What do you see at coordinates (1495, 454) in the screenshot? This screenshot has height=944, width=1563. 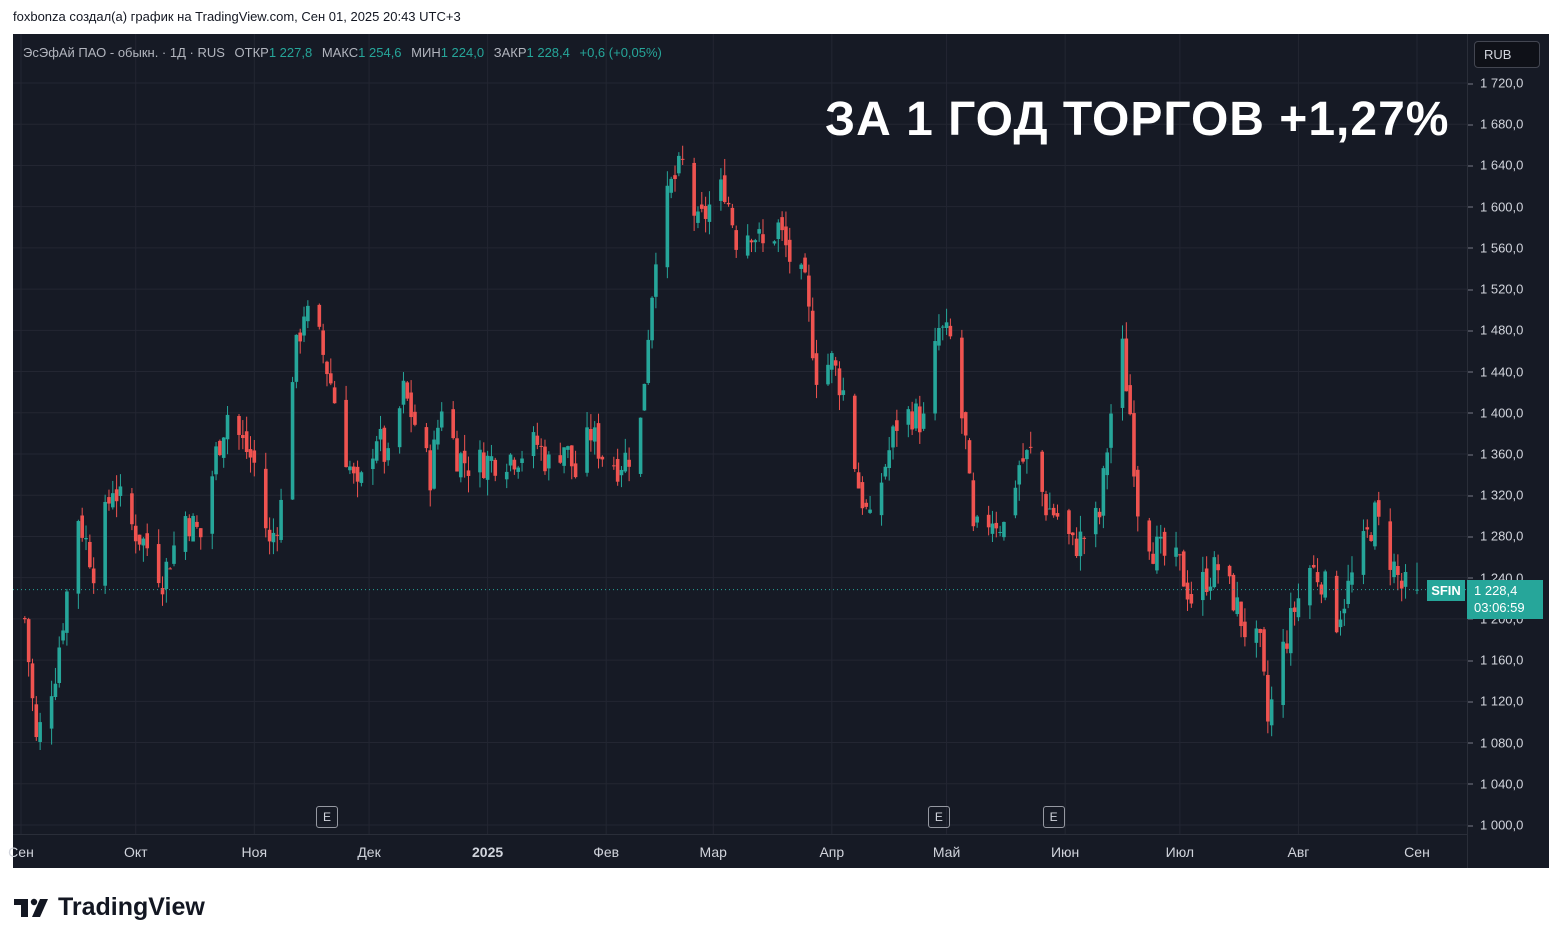 I see `price-tick-label: 1 360,0` at bounding box center [1495, 454].